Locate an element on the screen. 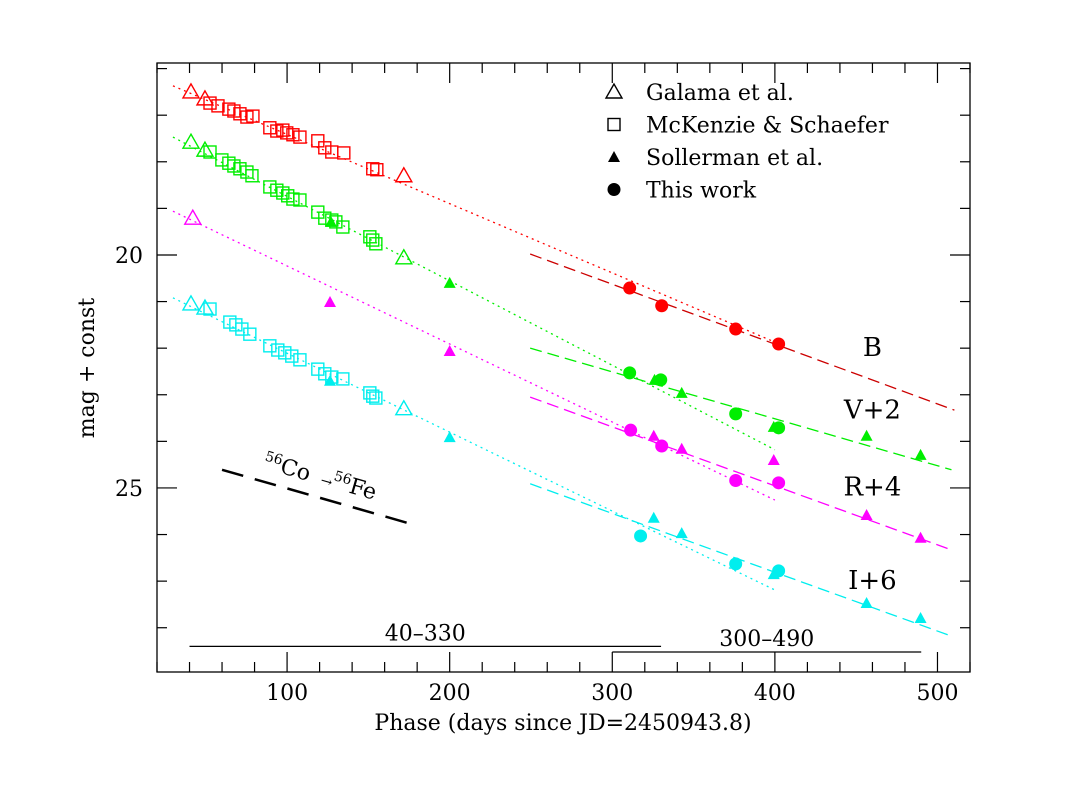  legend-label: This work is located at coordinates (701, 191).